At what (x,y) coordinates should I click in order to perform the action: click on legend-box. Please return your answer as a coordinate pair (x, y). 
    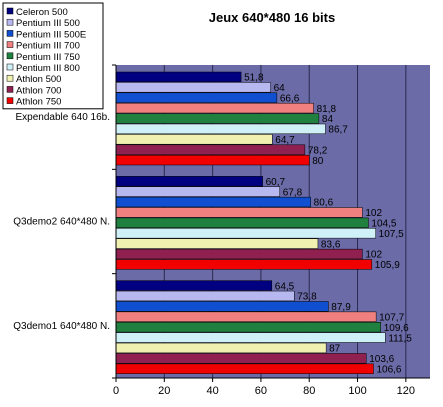
    Looking at the image, I should click on (53, 56).